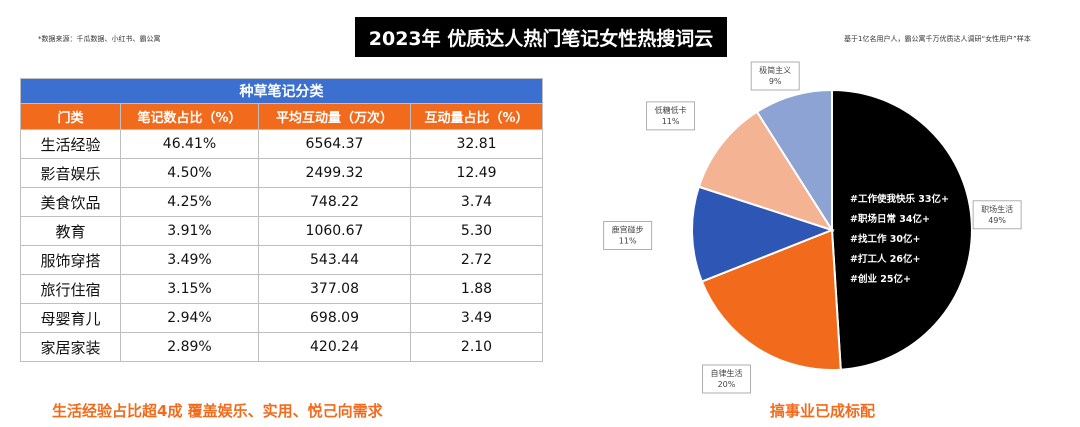 This screenshot has width=1080, height=427. Describe the element at coordinates (727, 384) in the screenshot. I see `slice-label-pct: 20%` at that location.